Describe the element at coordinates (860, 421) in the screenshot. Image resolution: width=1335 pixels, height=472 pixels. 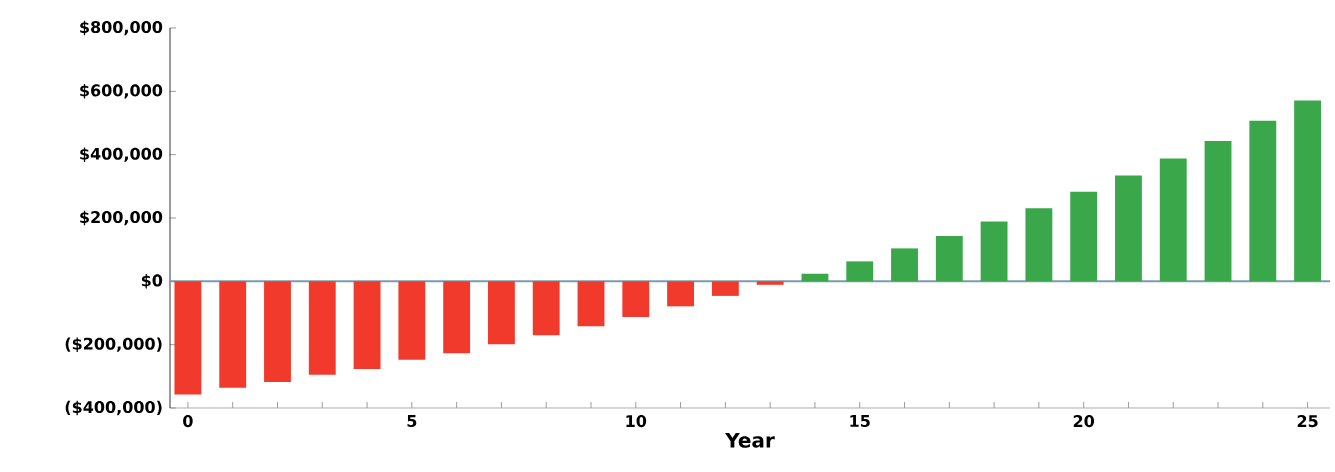
I see `x-tick-label: 15` at that location.